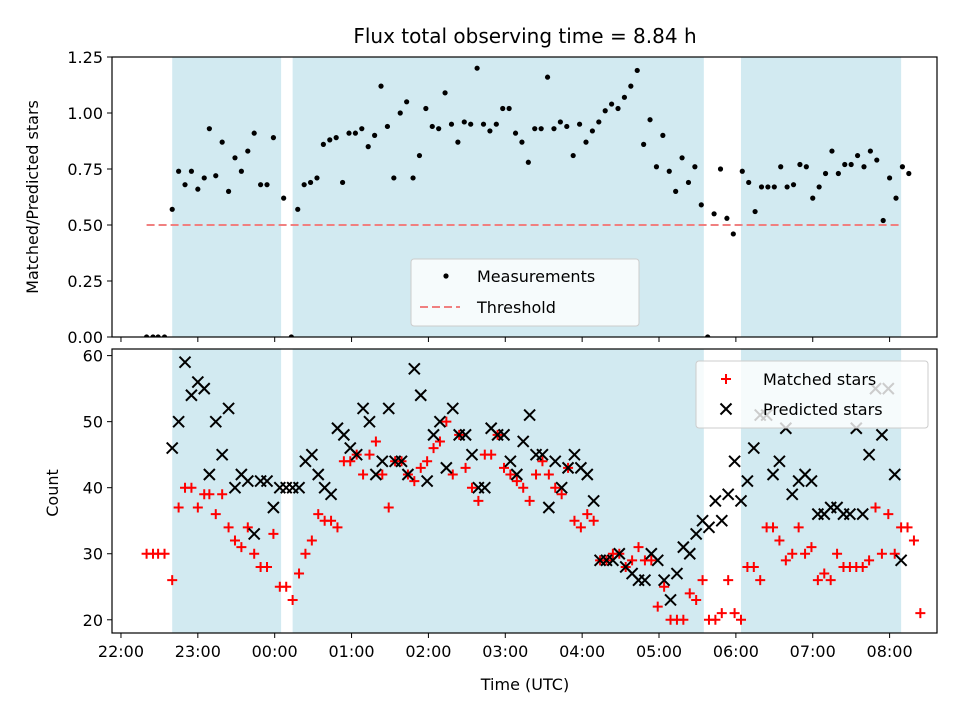 This screenshot has width=960, height=720. I want to click on top-y-tick-label: 0.50, so click(85, 225).